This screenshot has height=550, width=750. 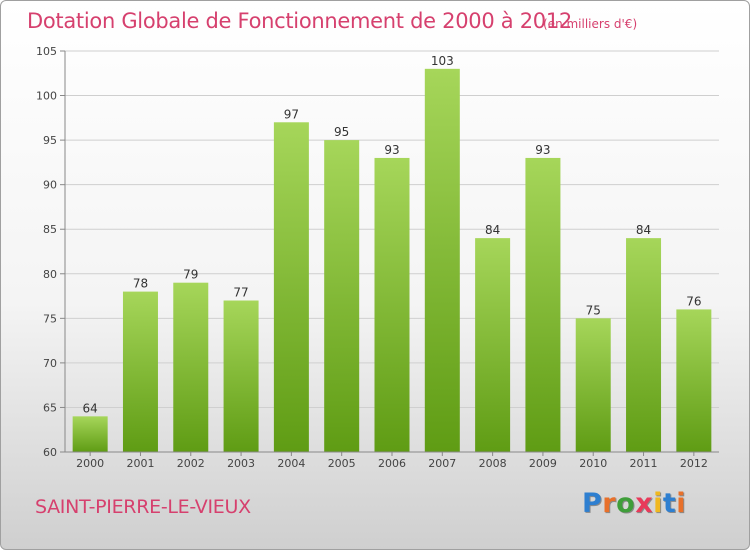 What do you see at coordinates (190, 275) in the screenshot?
I see `bar-value-label: 79` at bounding box center [190, 275].